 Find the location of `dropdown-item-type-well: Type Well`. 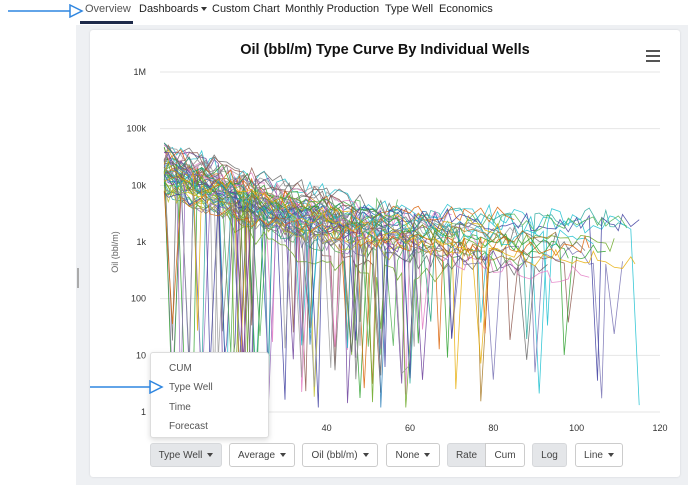

dropdown-item-type-well: Type Well is located at coordinates (191, 387).